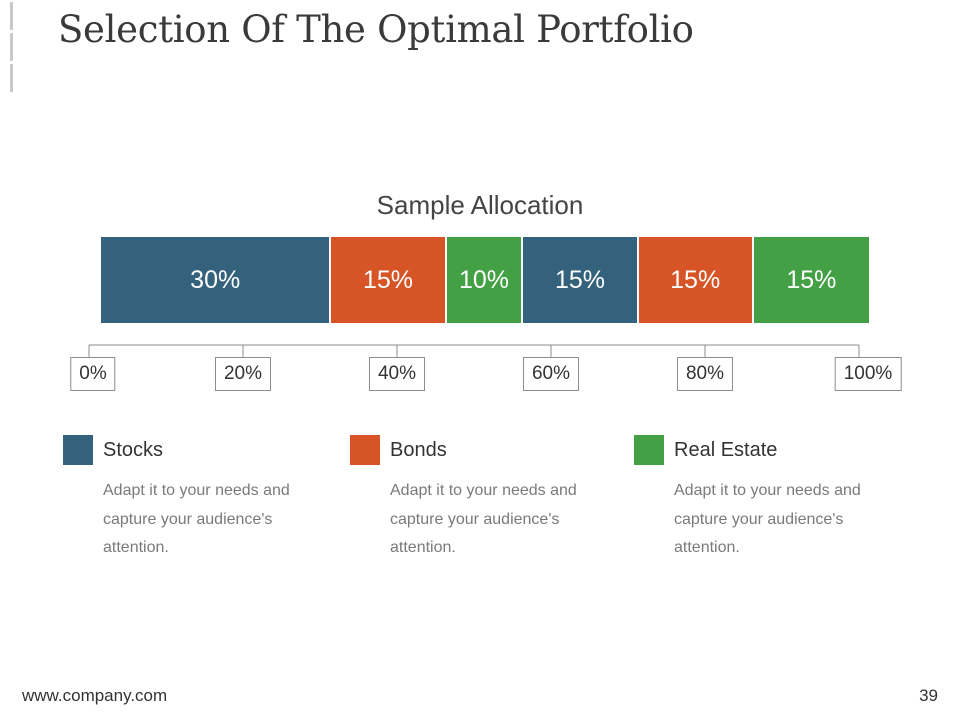  What do you see at coordinates (581, 280) in the screenshot?
I see `bar-segment-4: 15%` at bounding box center [581, 280].